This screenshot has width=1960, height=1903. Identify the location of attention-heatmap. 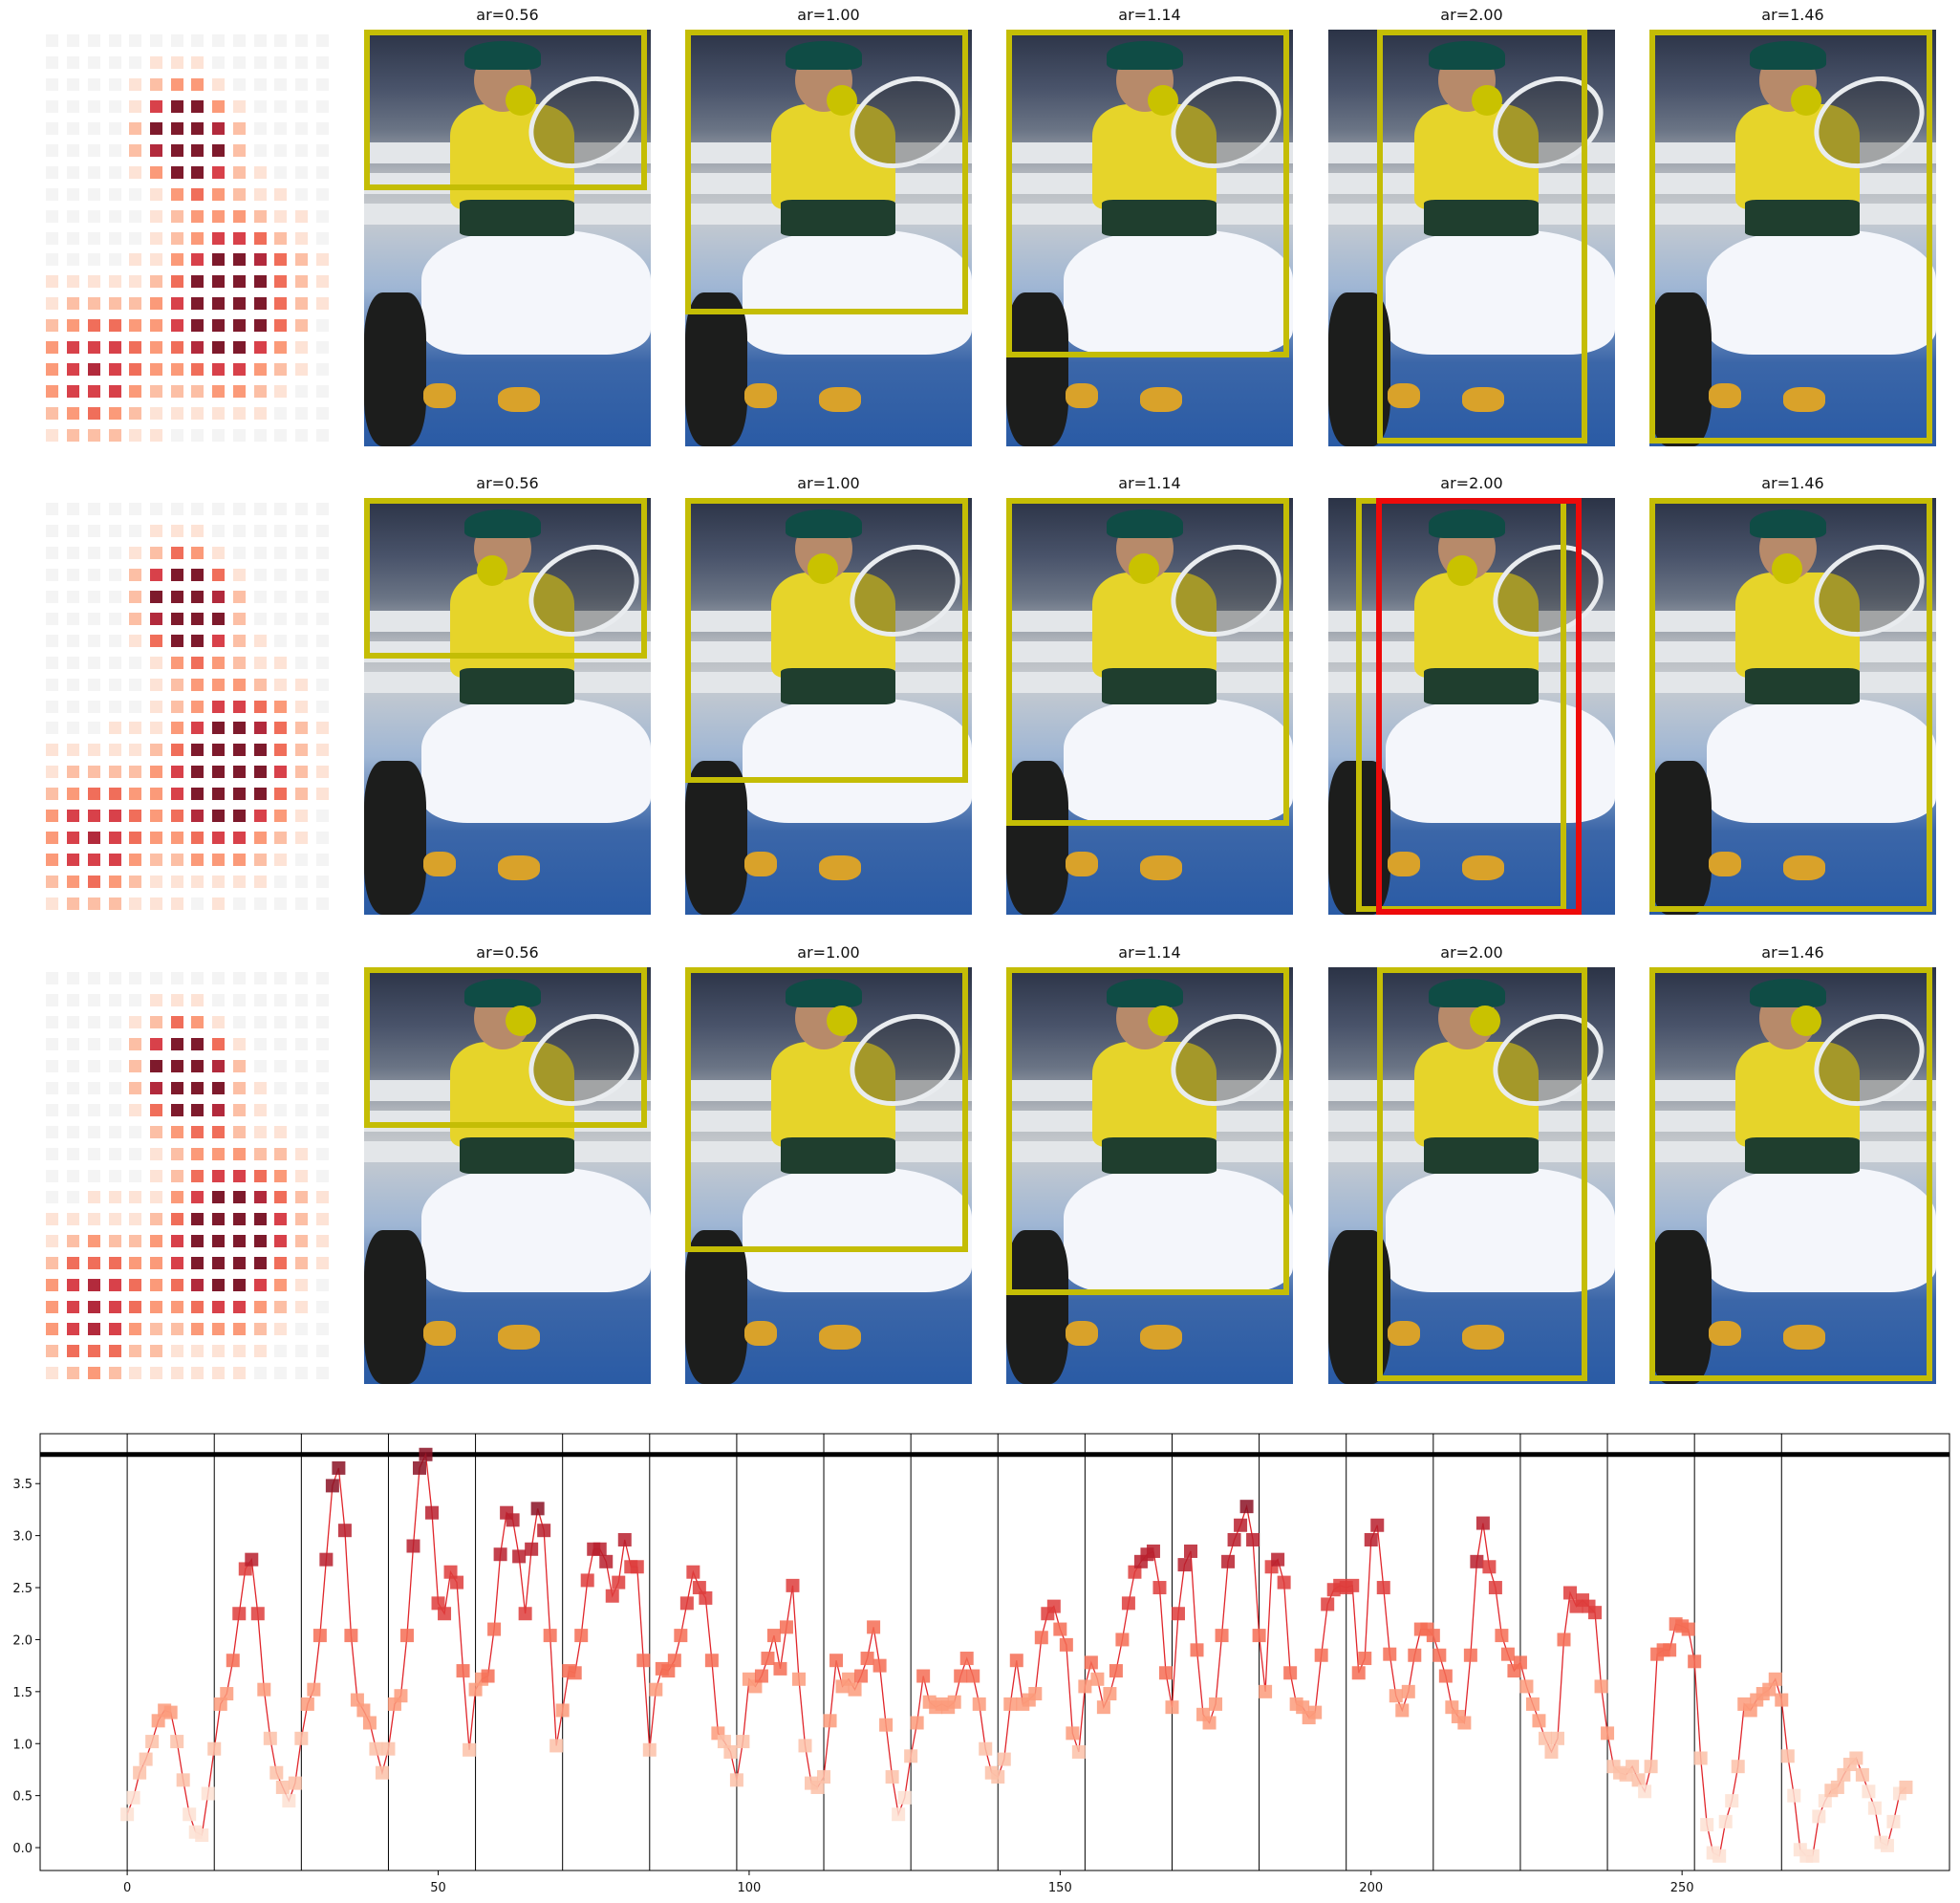
(188, 238).